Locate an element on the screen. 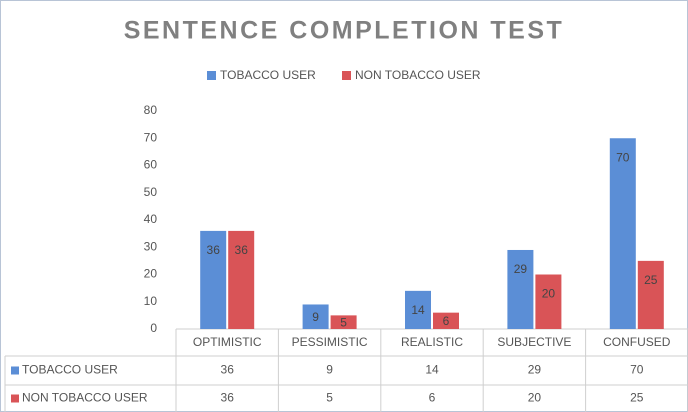  data-label: 9 is located at coordinates (315, 317).